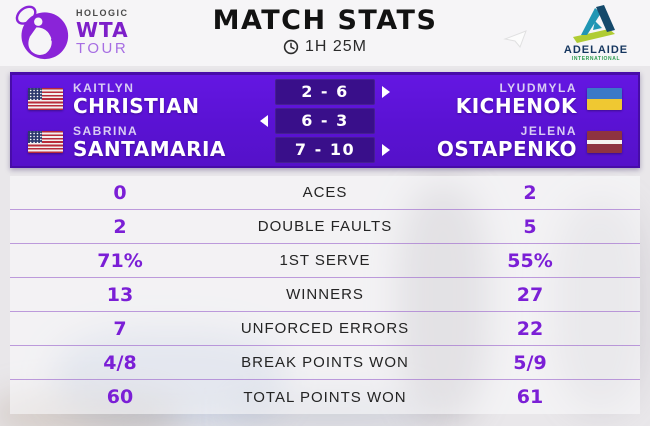 The width and height of the screenshot is (650, 426). I want to click on stat-row-aces: 0 ACES 2, so click(325, 193).